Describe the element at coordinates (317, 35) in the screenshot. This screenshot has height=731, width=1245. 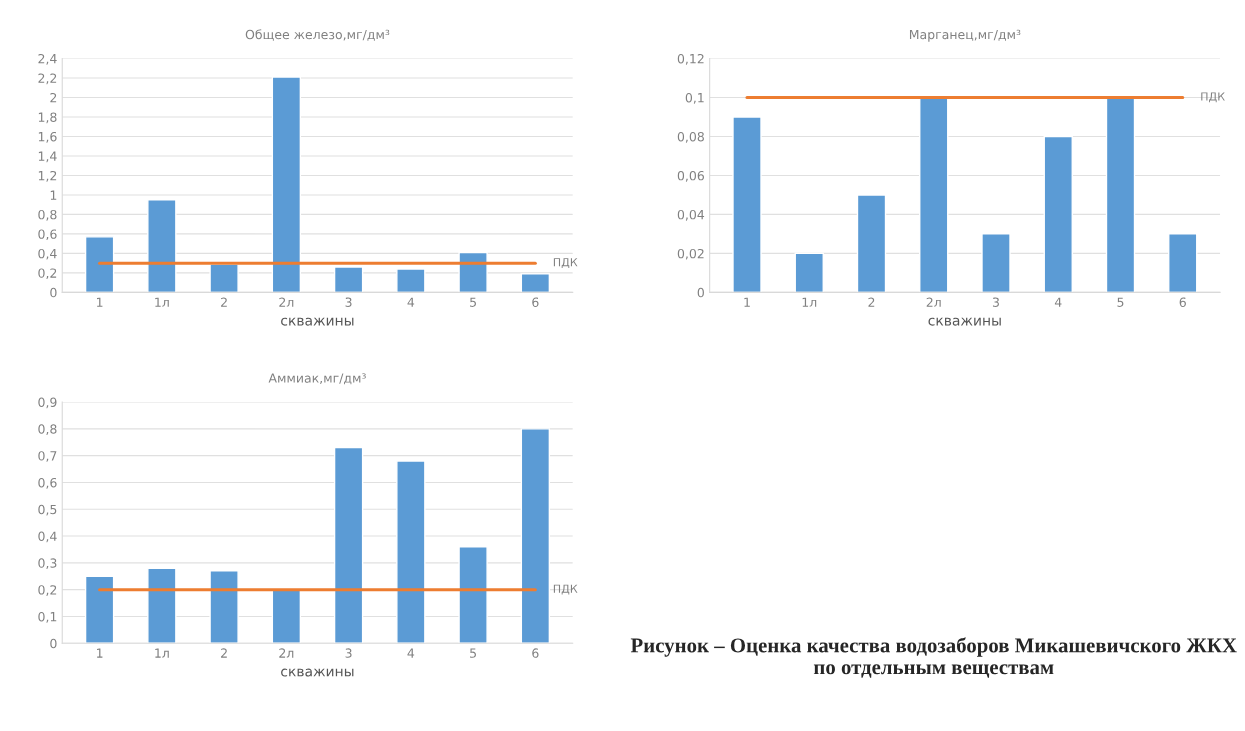
I see `chart-title: Общее железо,мг/дм³` at that location.